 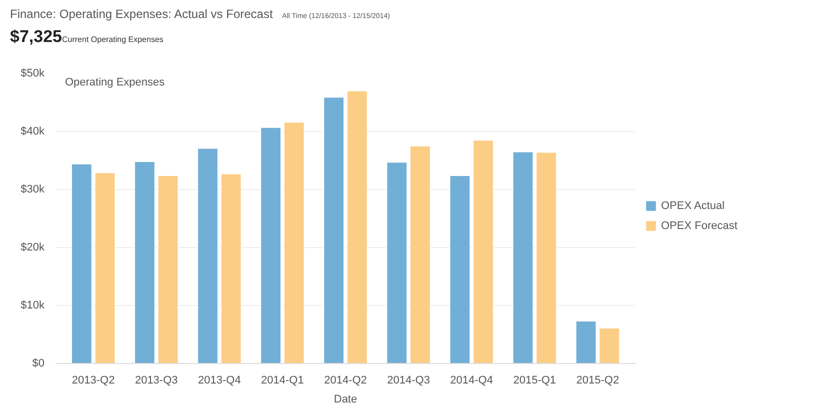 What do you see at coordinates (282, 380) in the screenshot?
I see `x-tick-label: 2014-Q1` at bounding box center [282, 380].